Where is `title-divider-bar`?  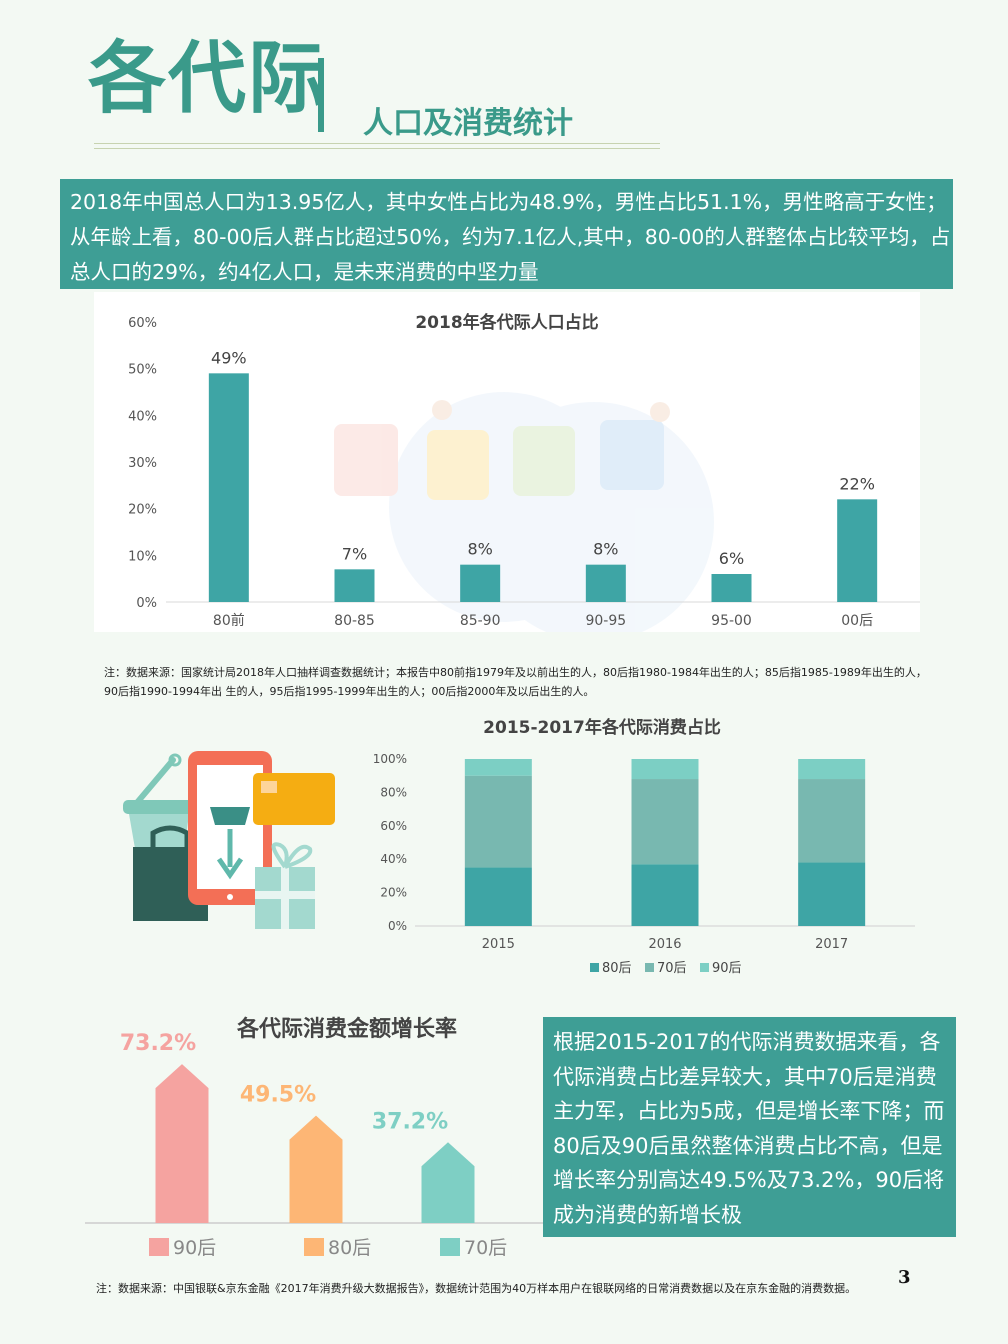
title-divider-bar is located at coordinates (321, 95).